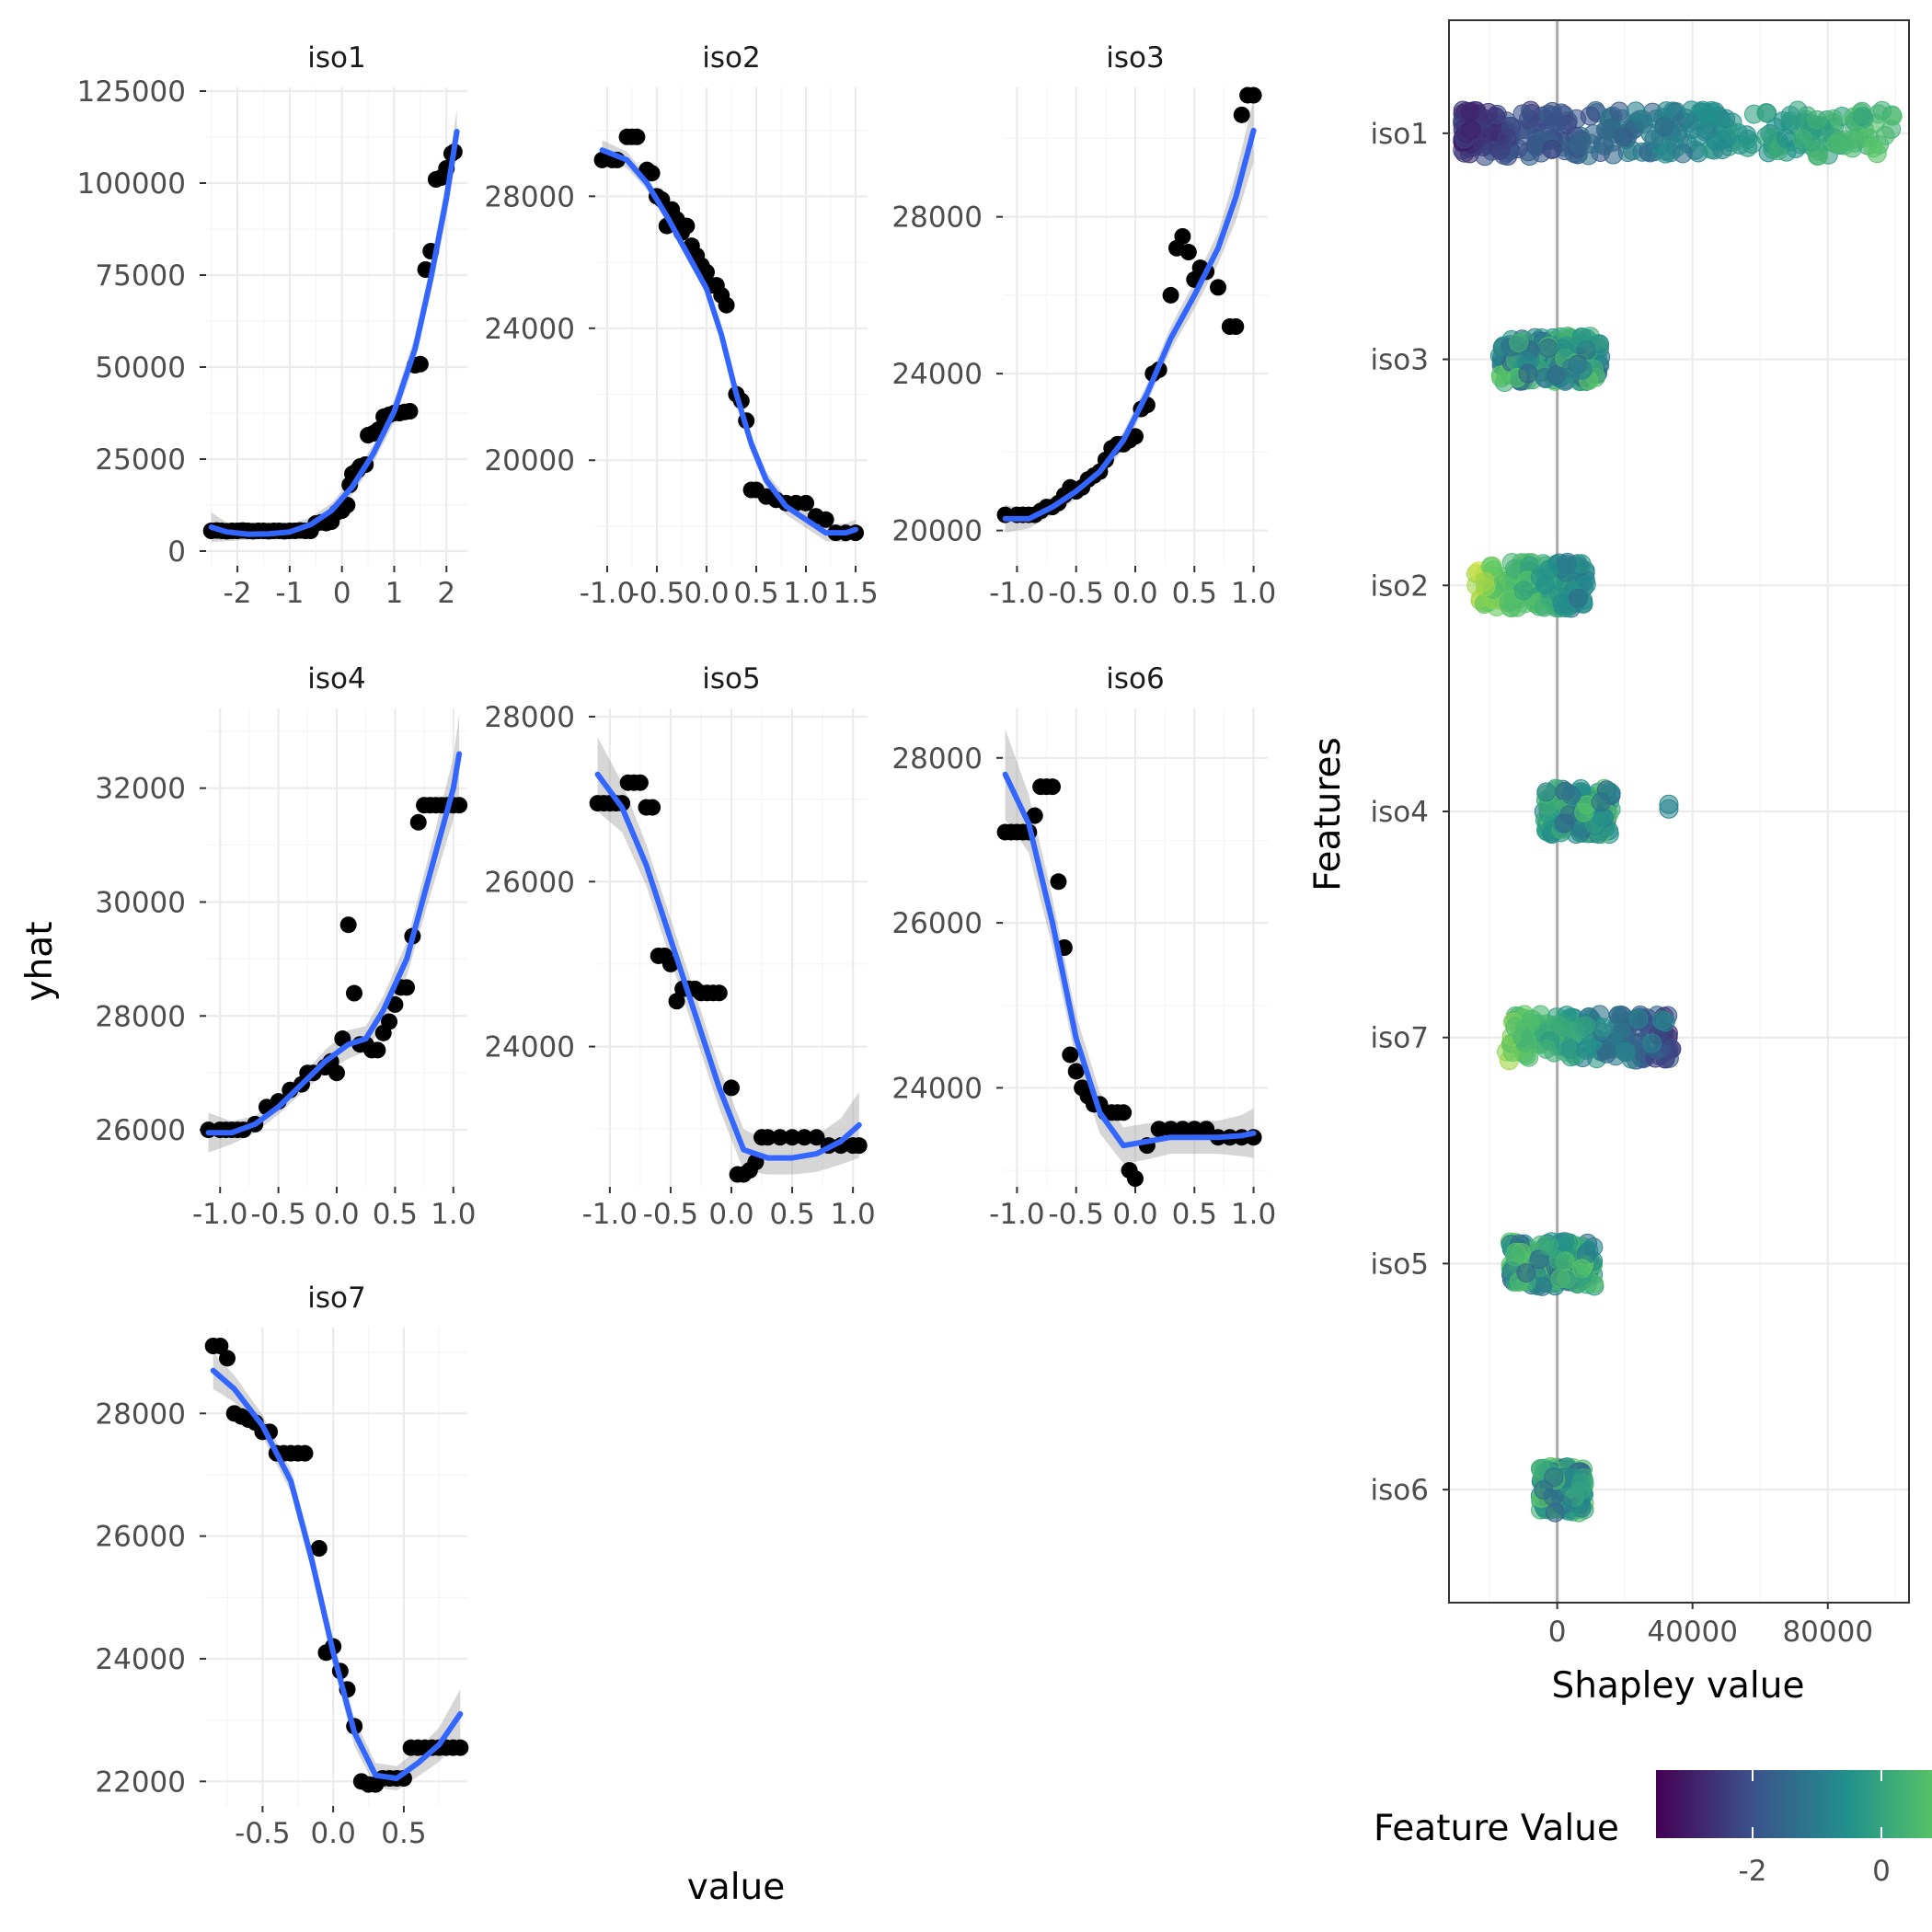 Image resolution: width=1932 pixels, height=1932 pixels. What do you see at coordinates (1550, 360) in the screenshot?
I see `shap-row-iso3` at bounding box center [1550, 360].